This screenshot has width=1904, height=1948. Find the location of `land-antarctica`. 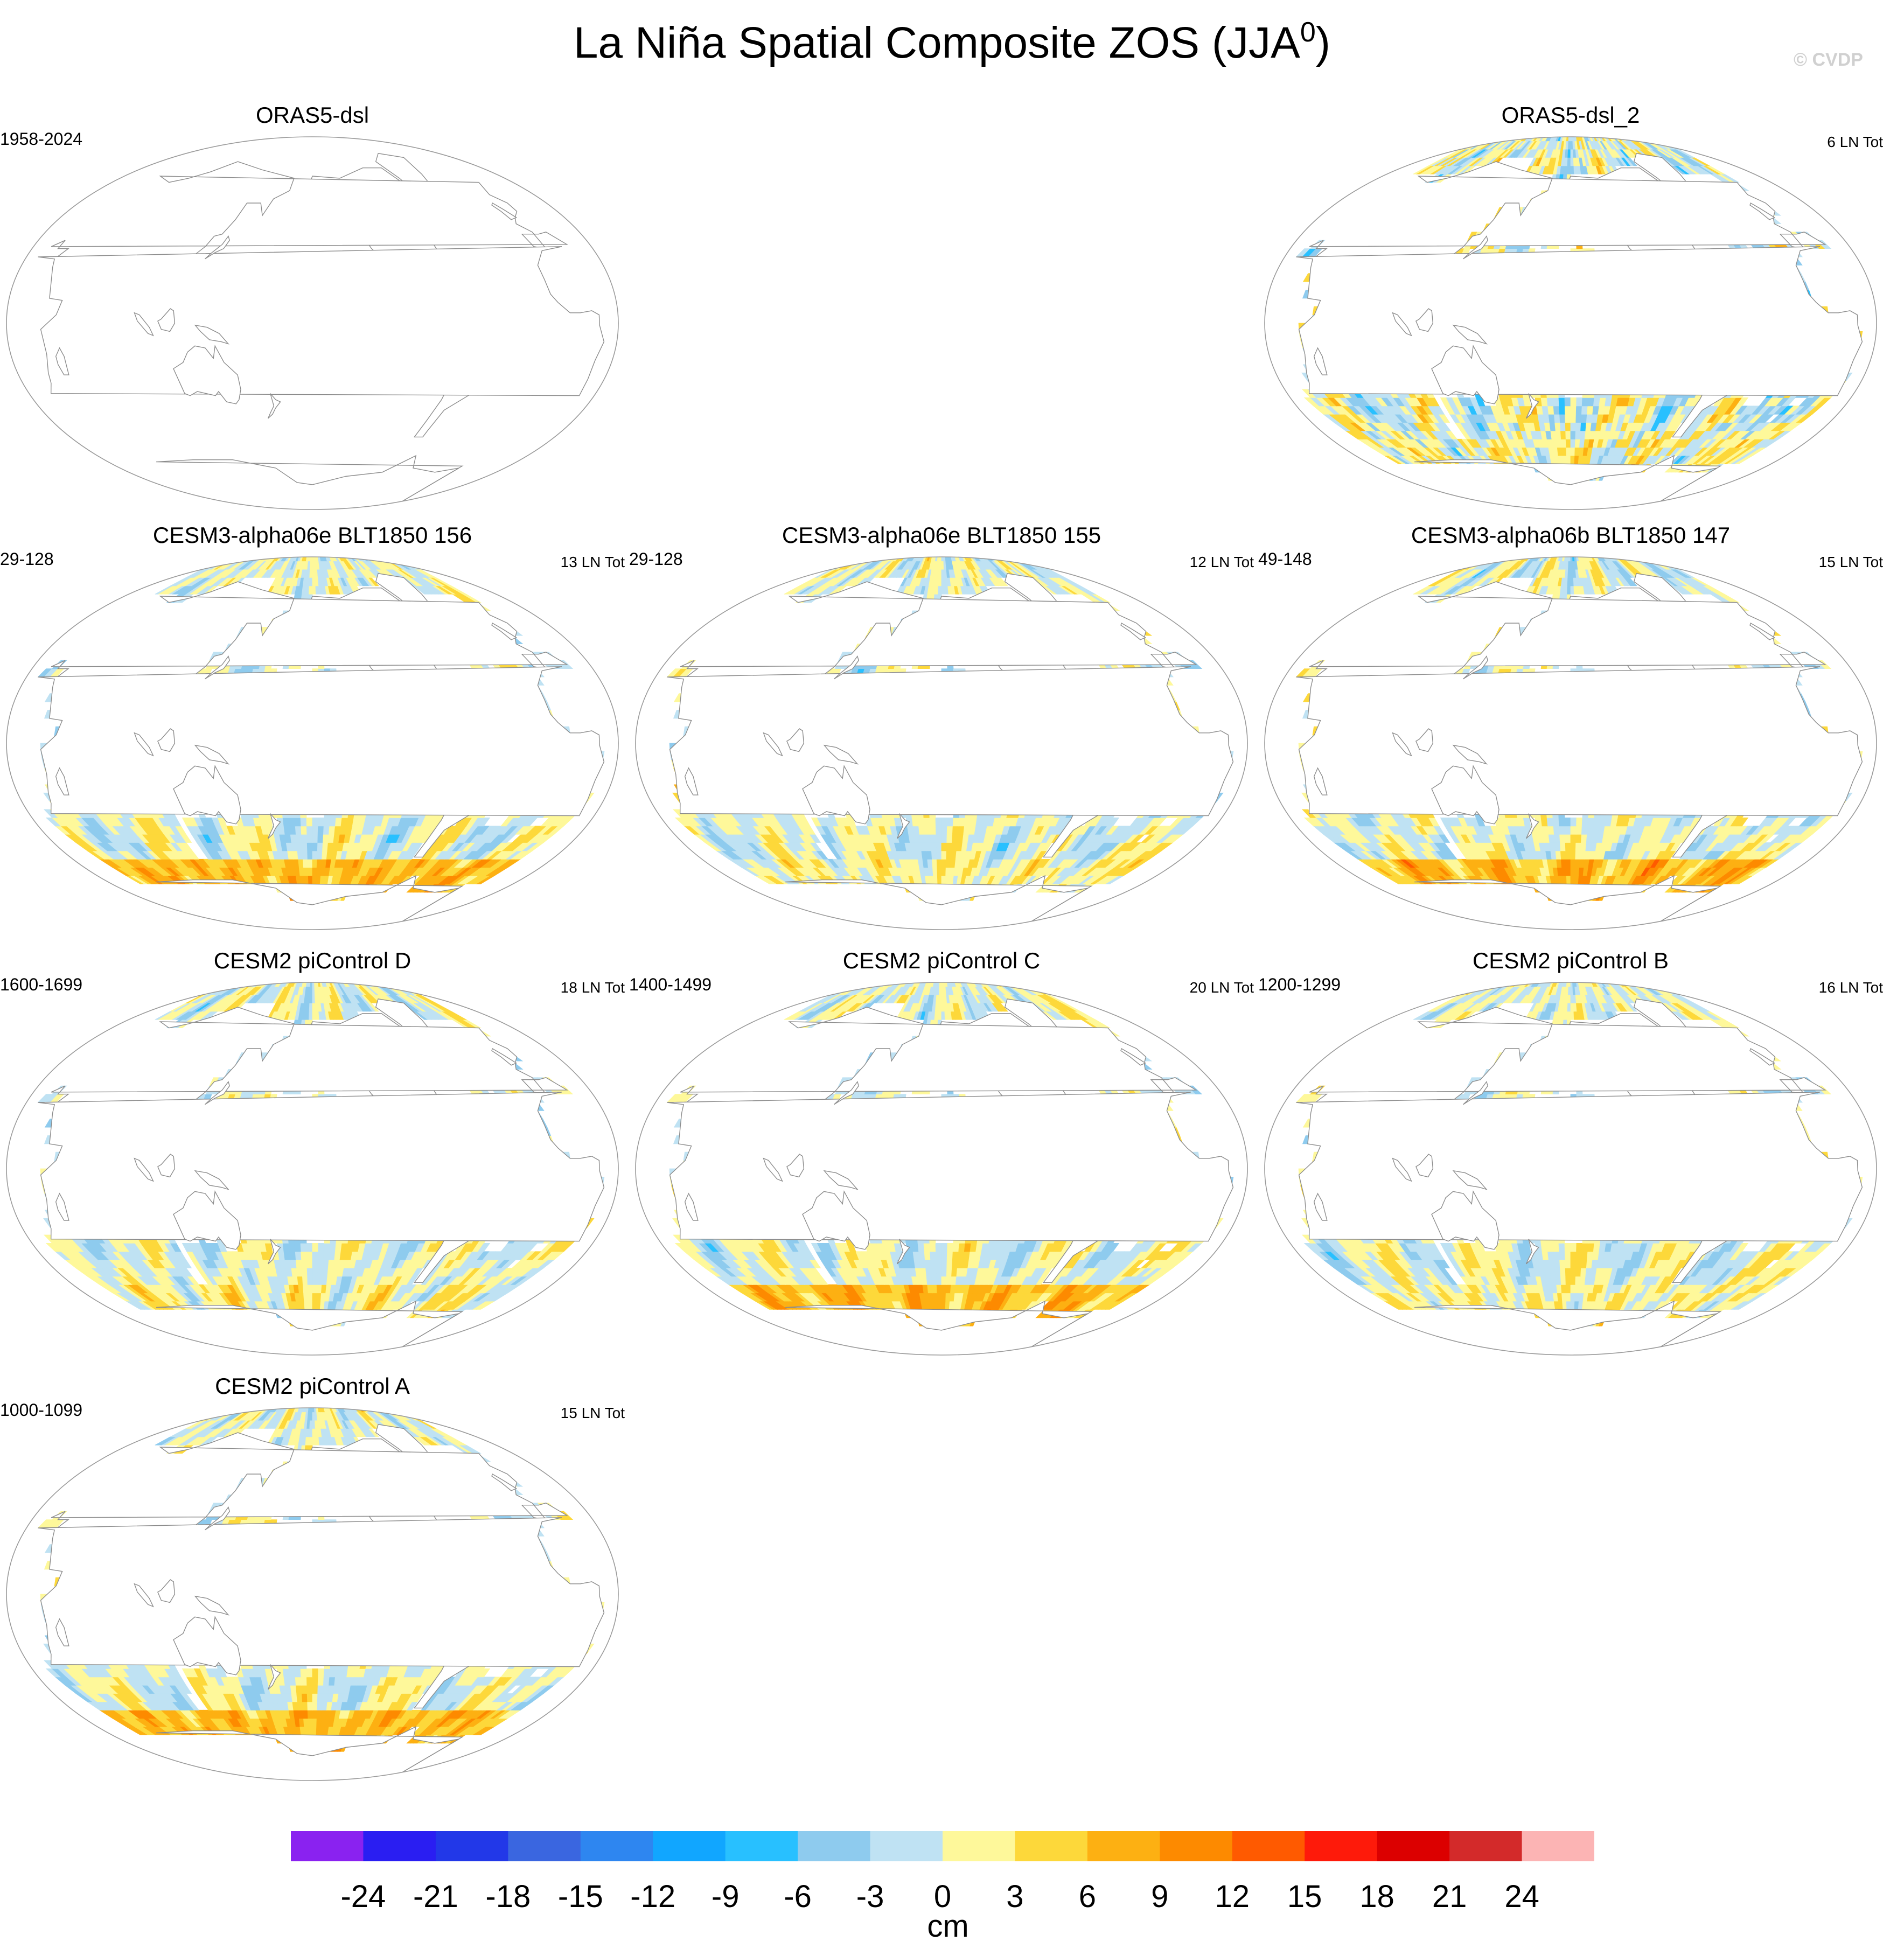

land-antarctica is located at coordinates (310, 482).